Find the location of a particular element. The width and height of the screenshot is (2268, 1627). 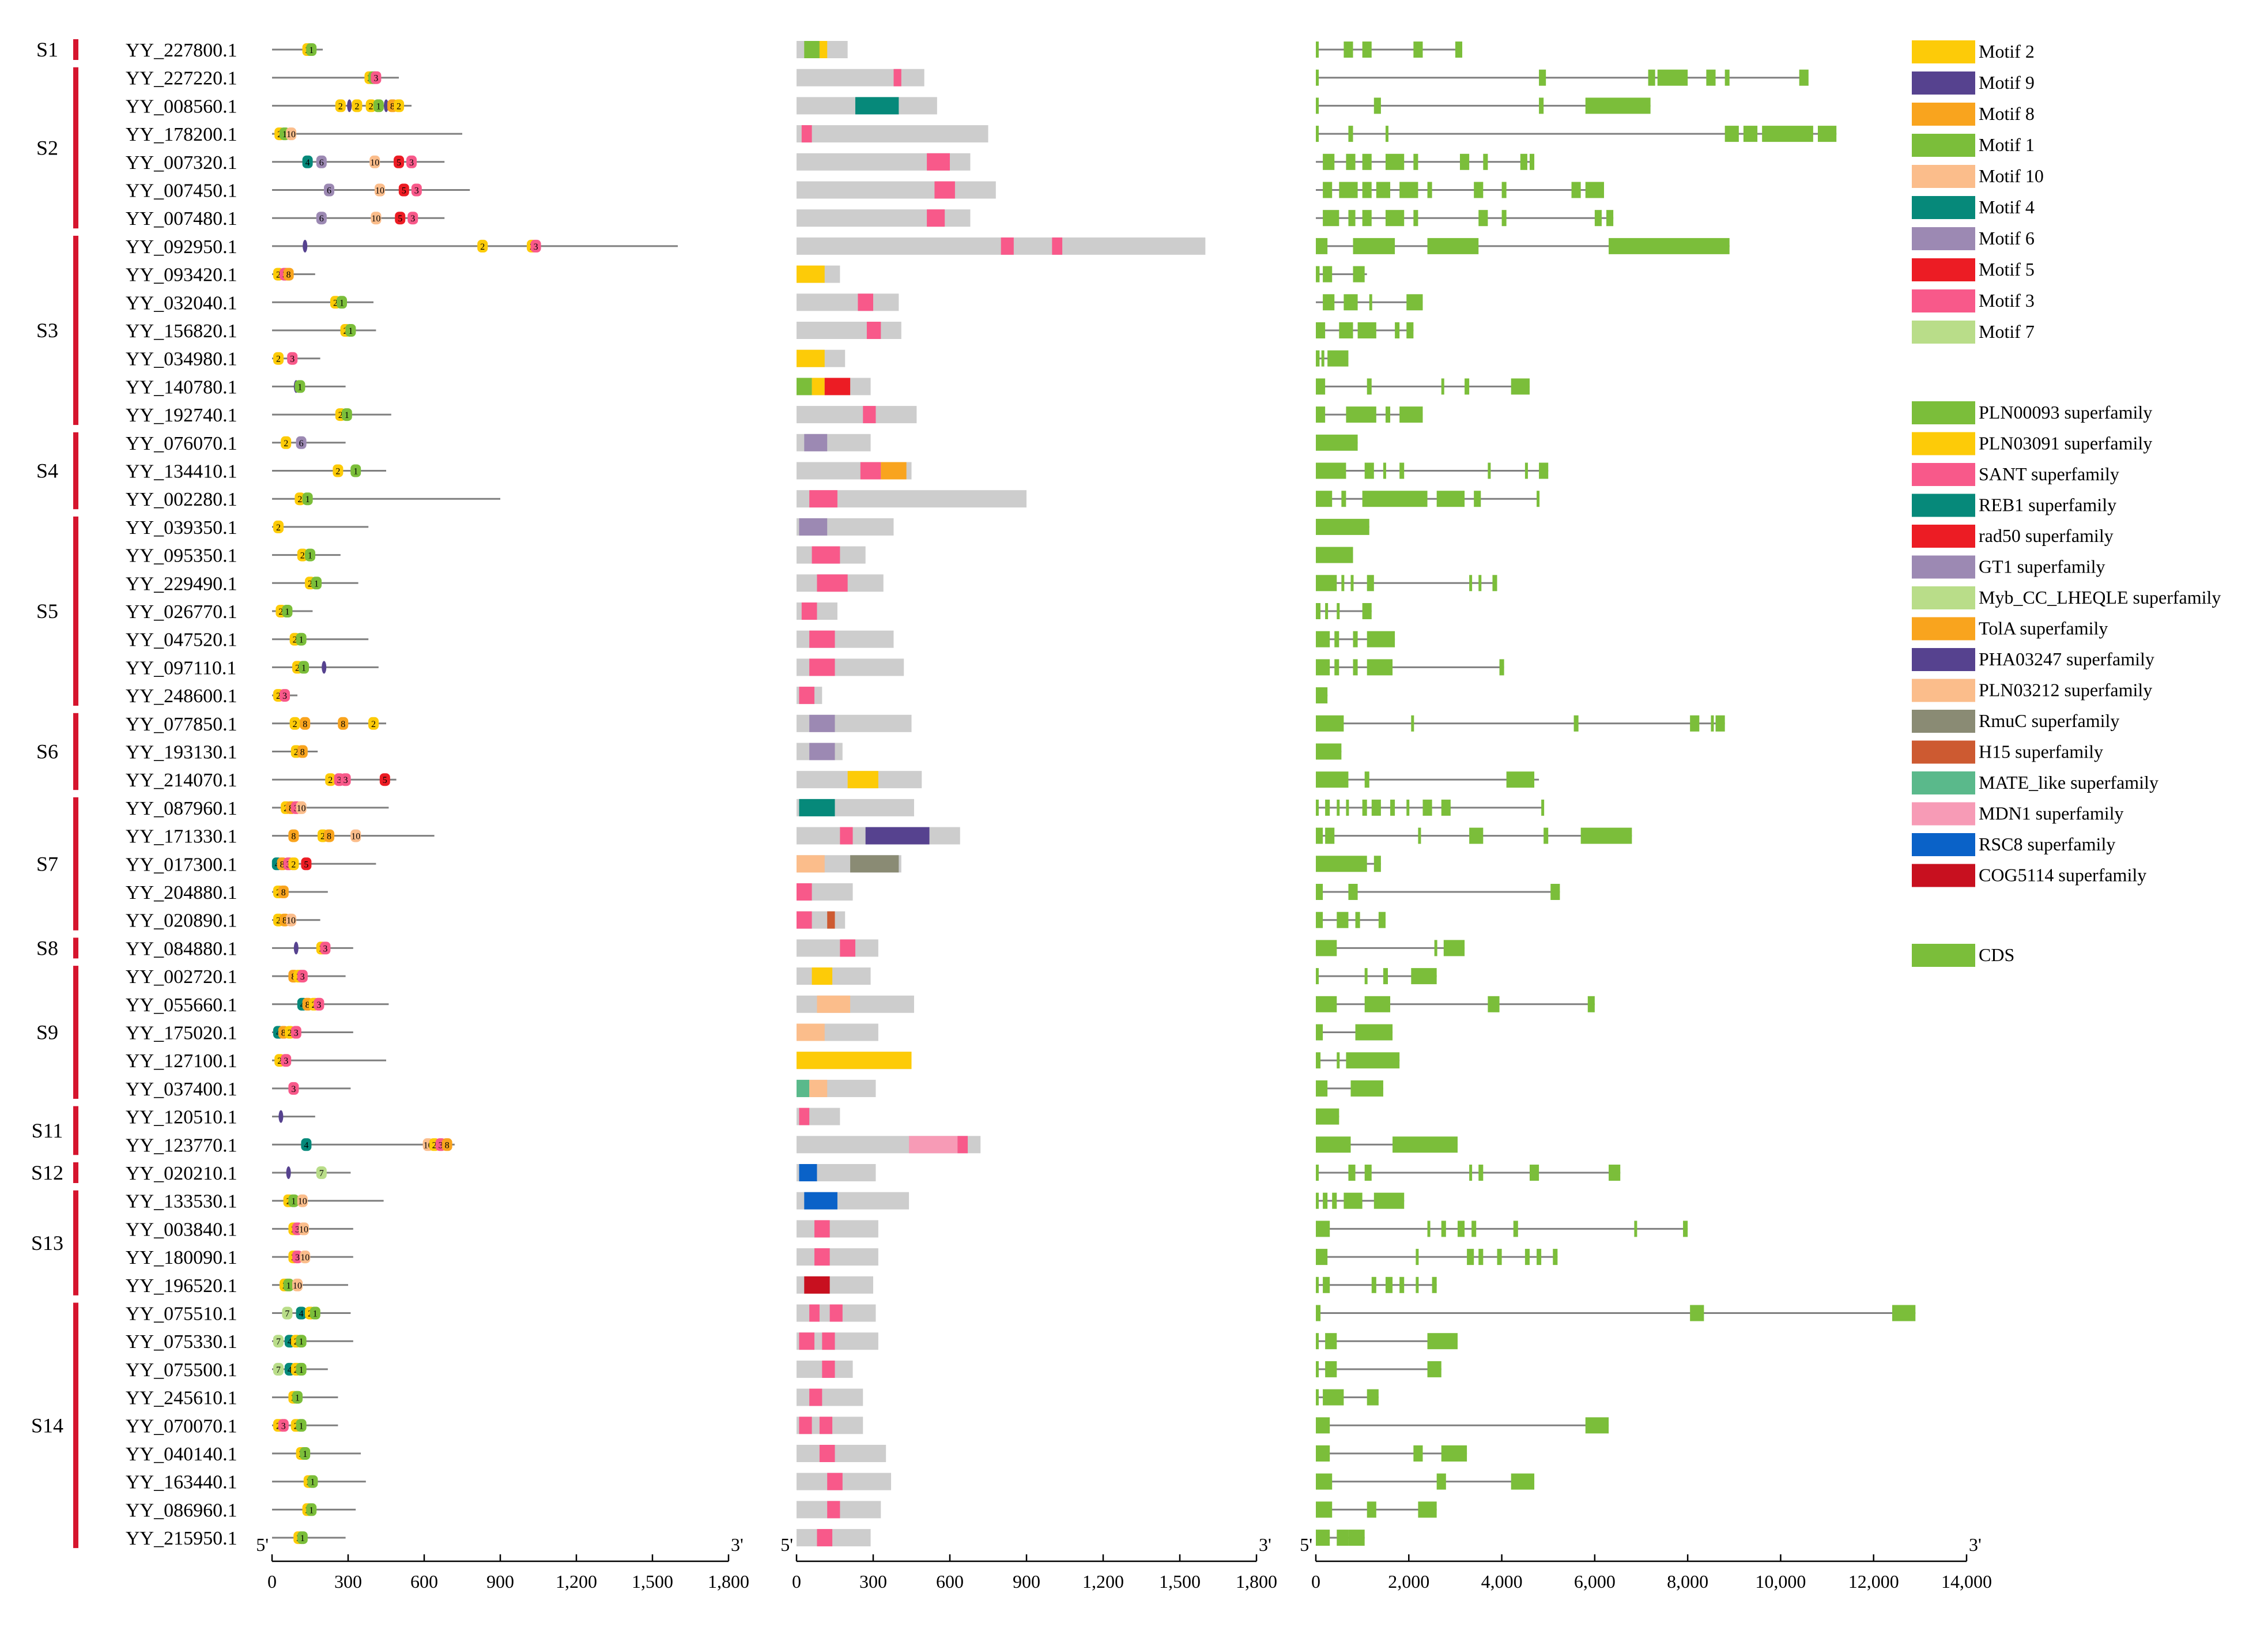

motif-row-yy-215950-1: 21 is located at coordinates (309, 1538).